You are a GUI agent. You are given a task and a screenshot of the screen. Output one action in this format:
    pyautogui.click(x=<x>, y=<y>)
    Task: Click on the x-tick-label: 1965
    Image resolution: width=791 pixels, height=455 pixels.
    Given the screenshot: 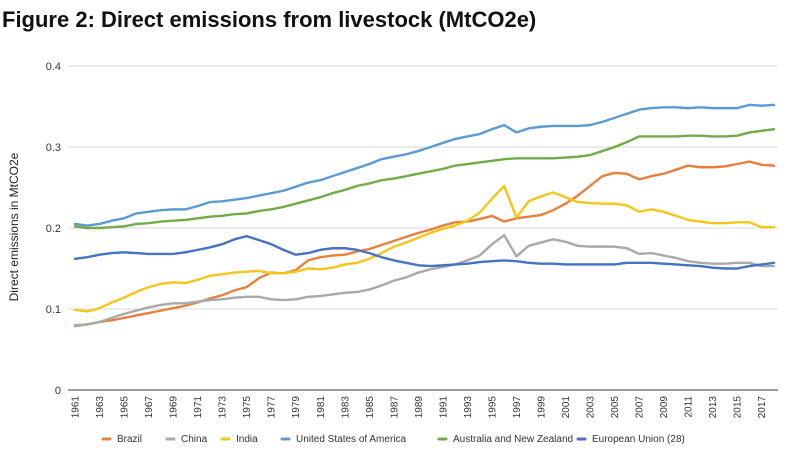 What is the action you would take?
    pyautogui.click(x=125, y=407)
    